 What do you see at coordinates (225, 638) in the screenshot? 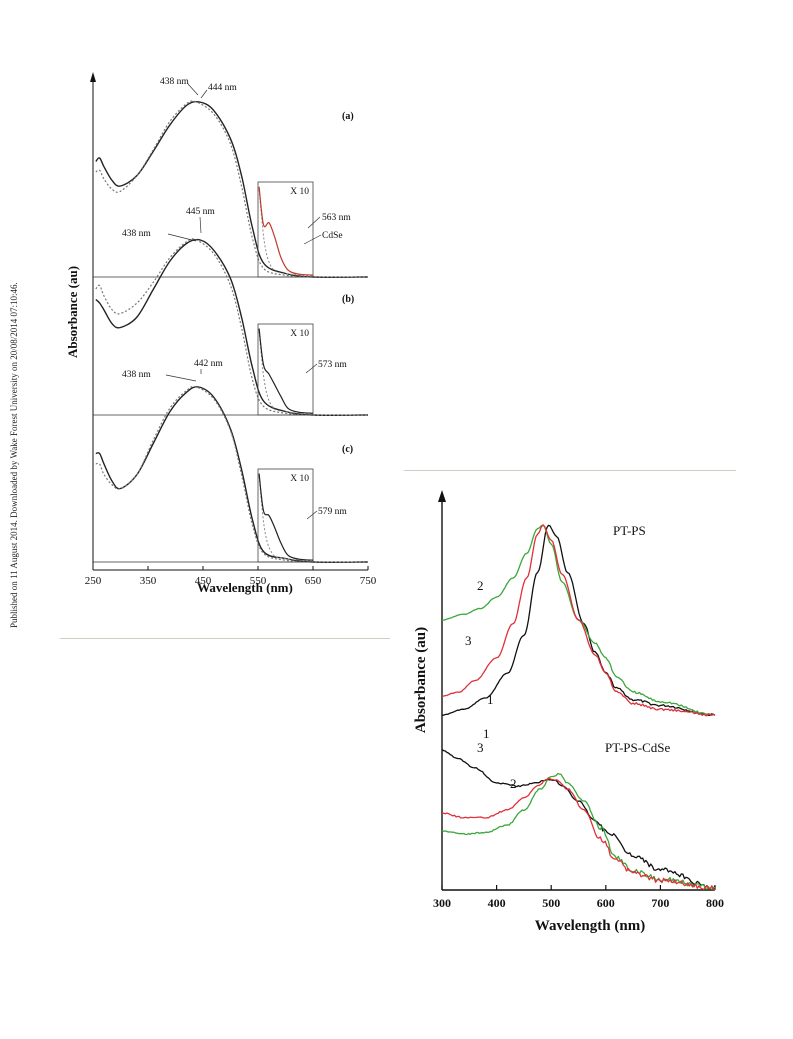
I see `divider-left` at bounding box center [225, 638].